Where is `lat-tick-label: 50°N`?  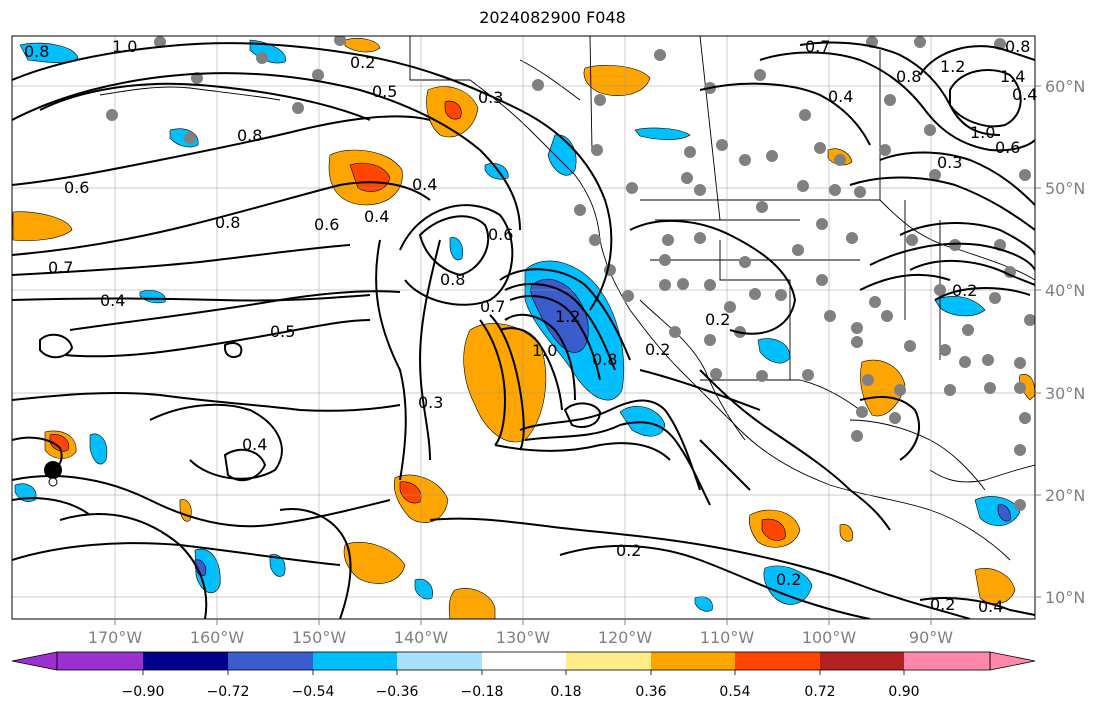 lat-tick-label: 50°N is located at coordinates (1065, 188).